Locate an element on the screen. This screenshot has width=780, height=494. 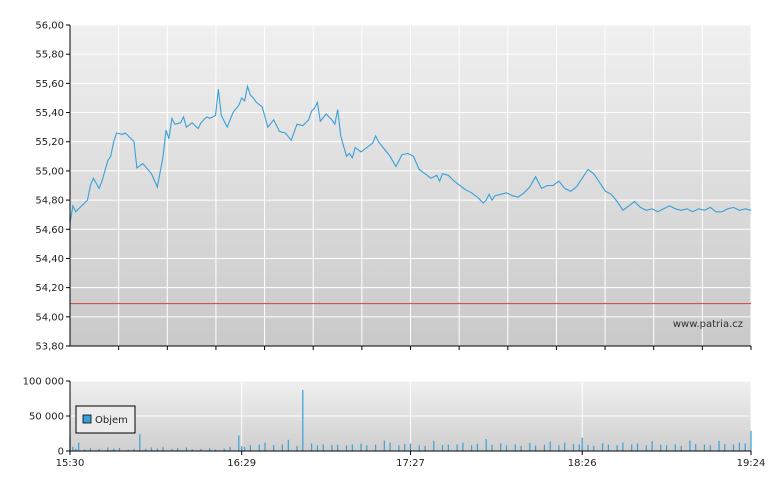
price-y-tick-label: 55,60 is located at coordinates (49, 84).